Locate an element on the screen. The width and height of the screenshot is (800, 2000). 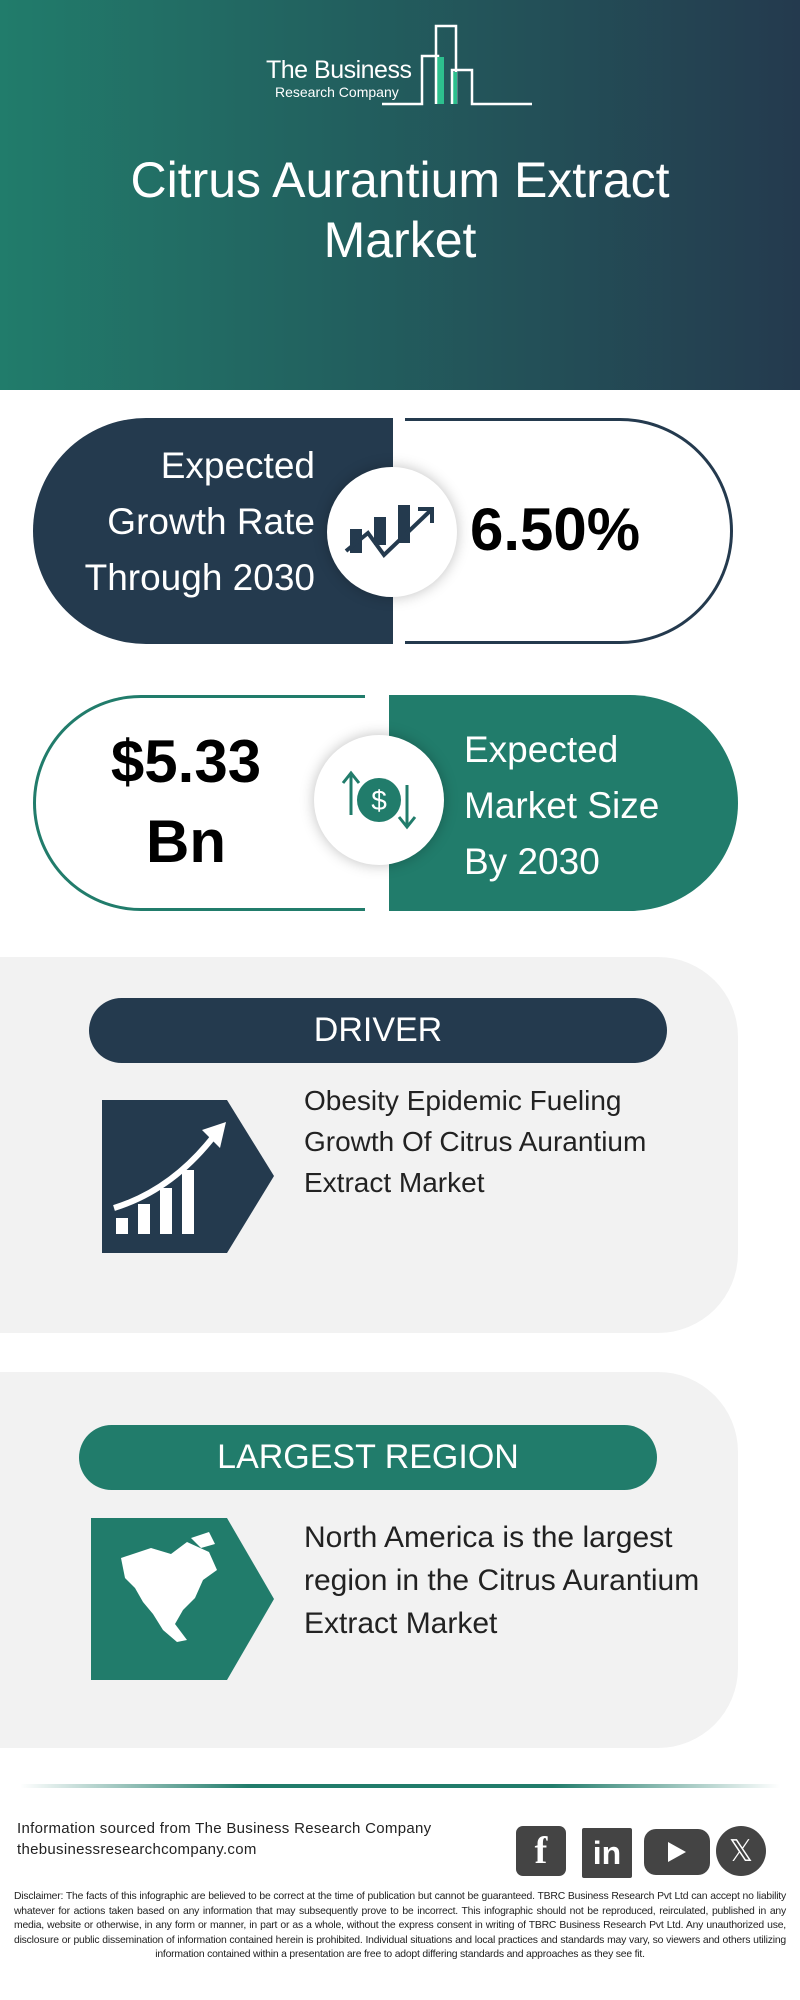
title-line2: Market is located at coordinates (400, 240).